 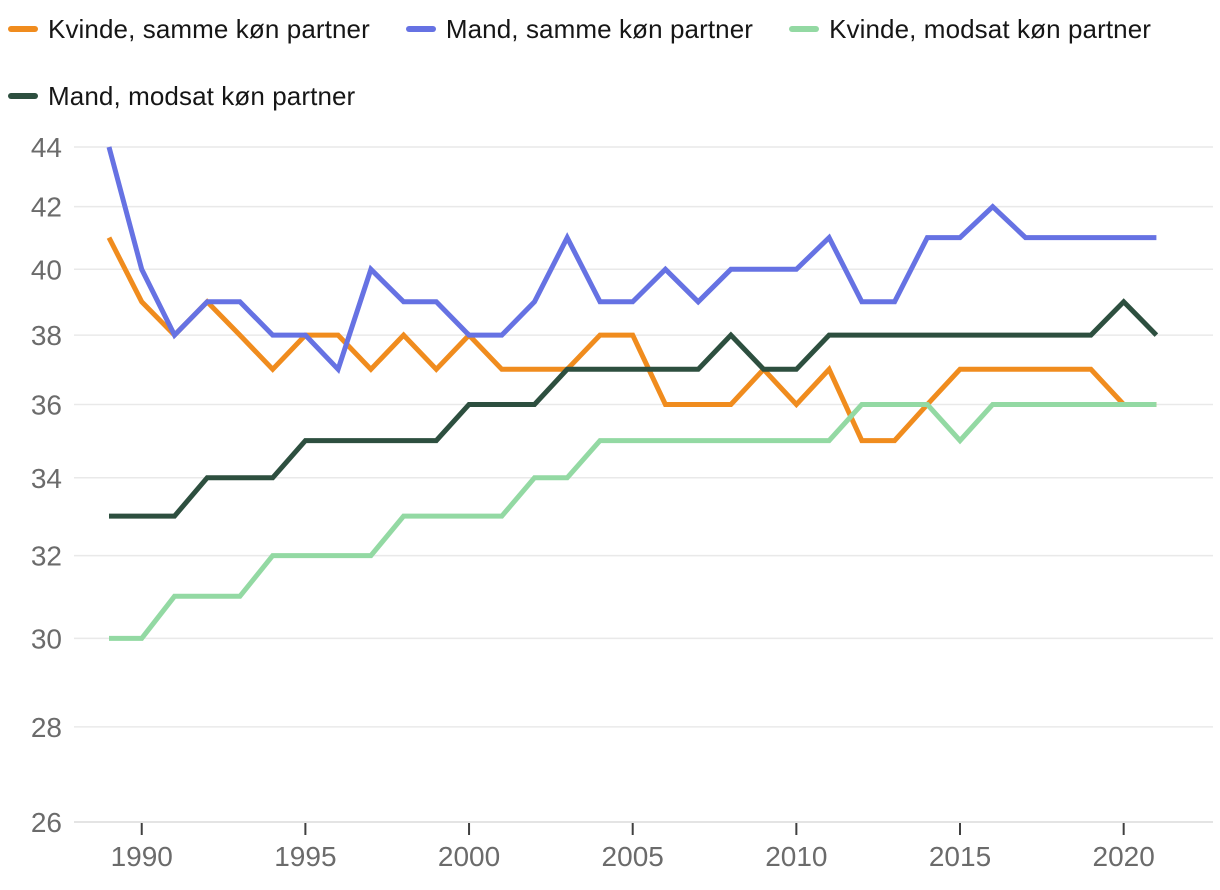 What do you see at coordinates (46, 822) in the screenshot?
I see `y-tick-label: 26` at bounding box center [46, 822].